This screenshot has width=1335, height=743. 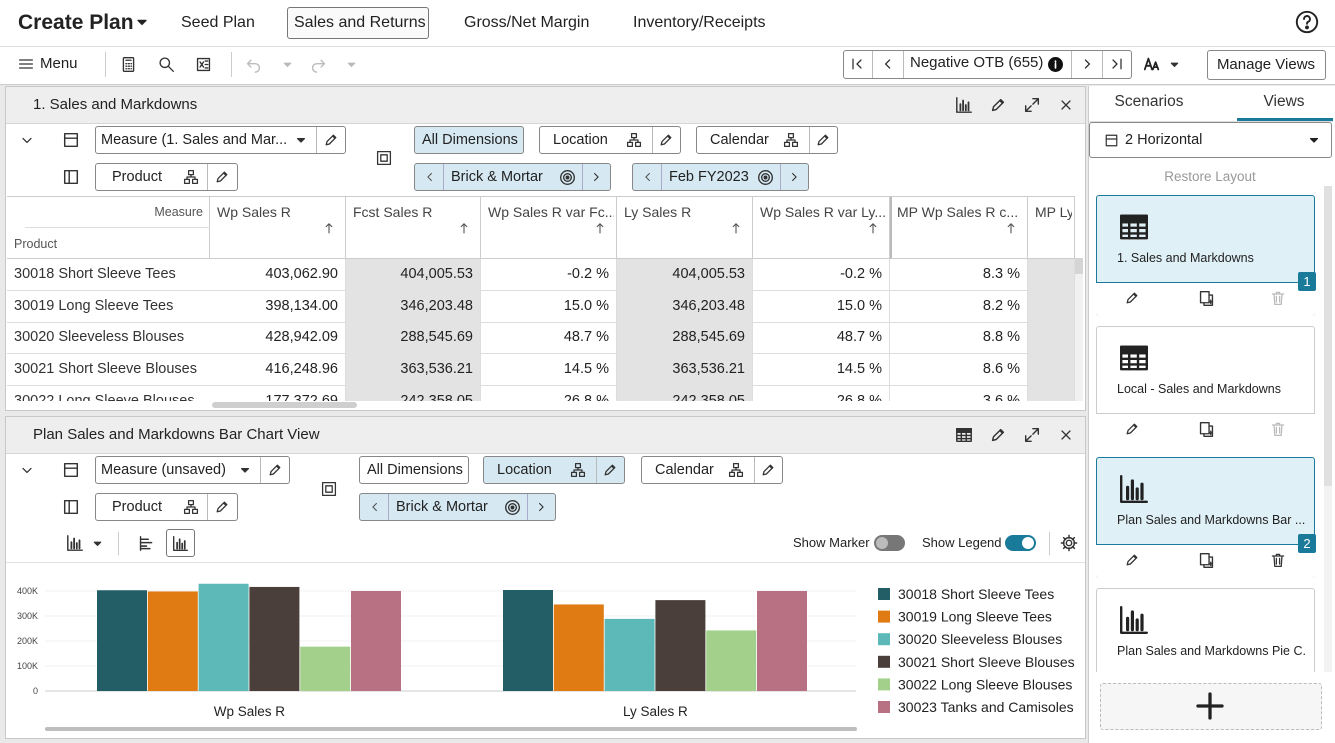 I want to click on last-icon, so click(x=1117, y=64).